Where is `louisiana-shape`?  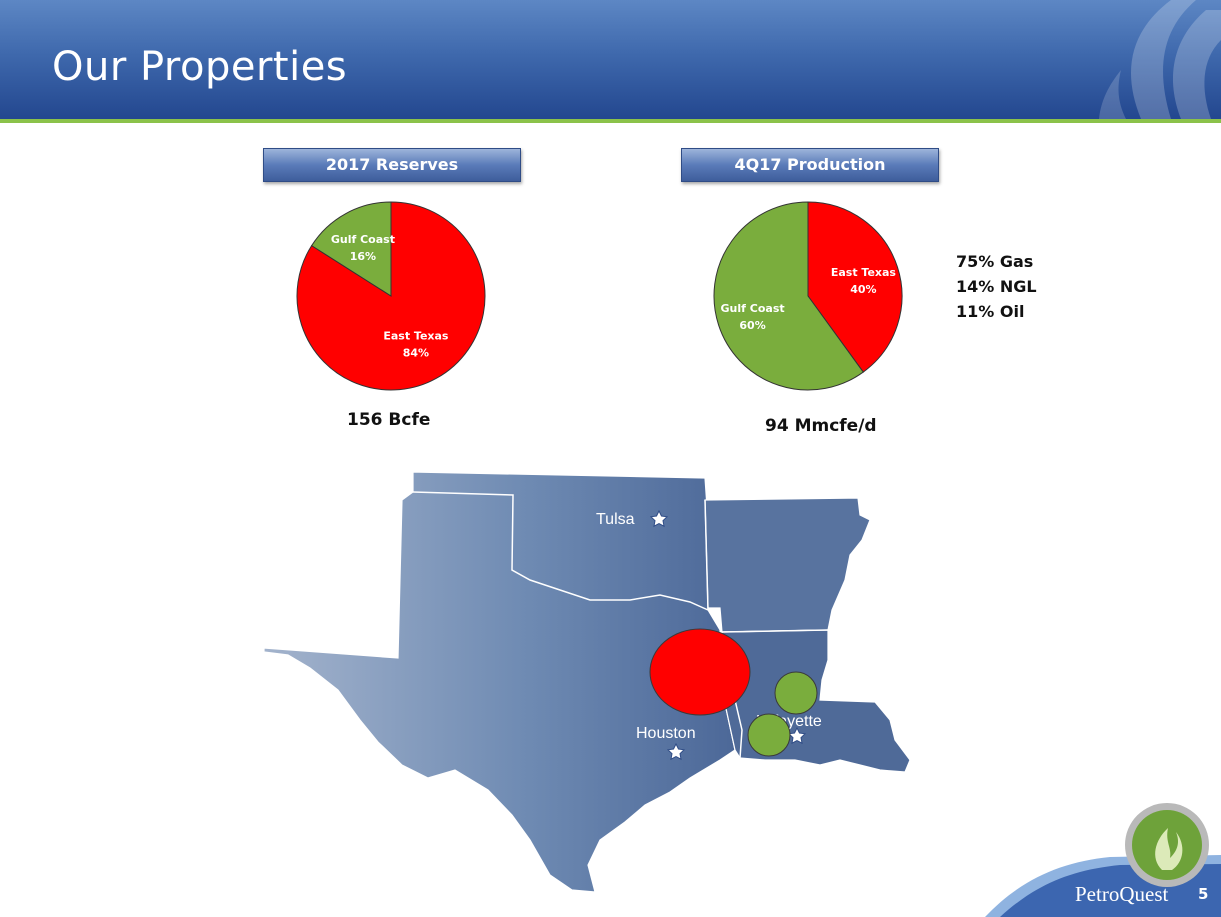 louisiana-shape is located at coordinates (816, 701).